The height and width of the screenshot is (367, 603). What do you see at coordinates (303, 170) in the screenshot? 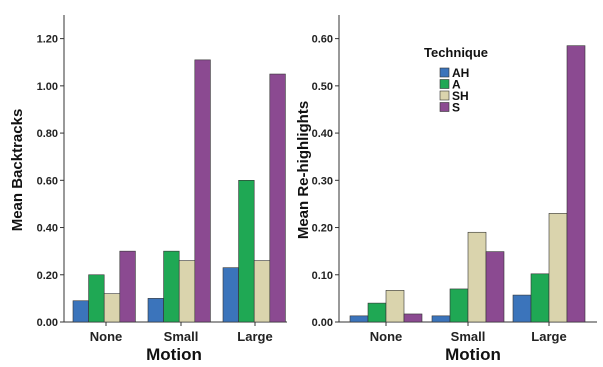
I see `y-axis-title: Mean Re-highlights` at bounding box center [303, 170].